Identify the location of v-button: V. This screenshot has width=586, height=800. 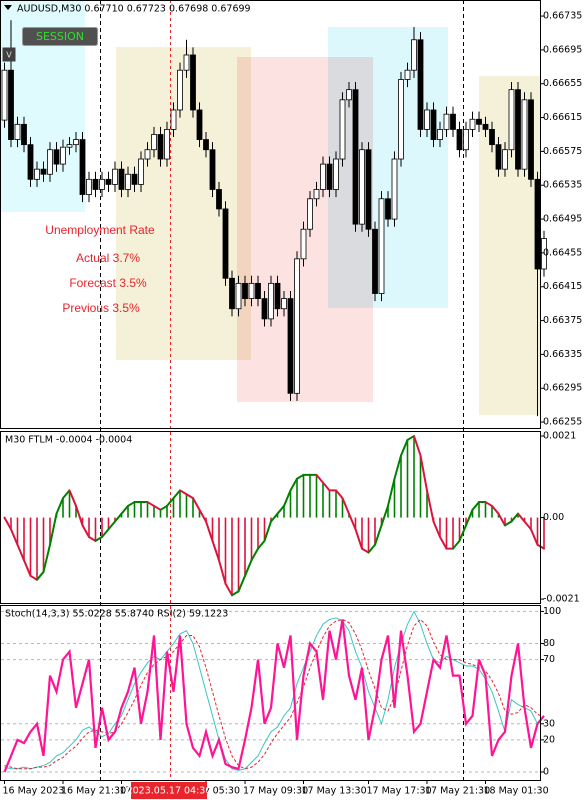
(9, 54).